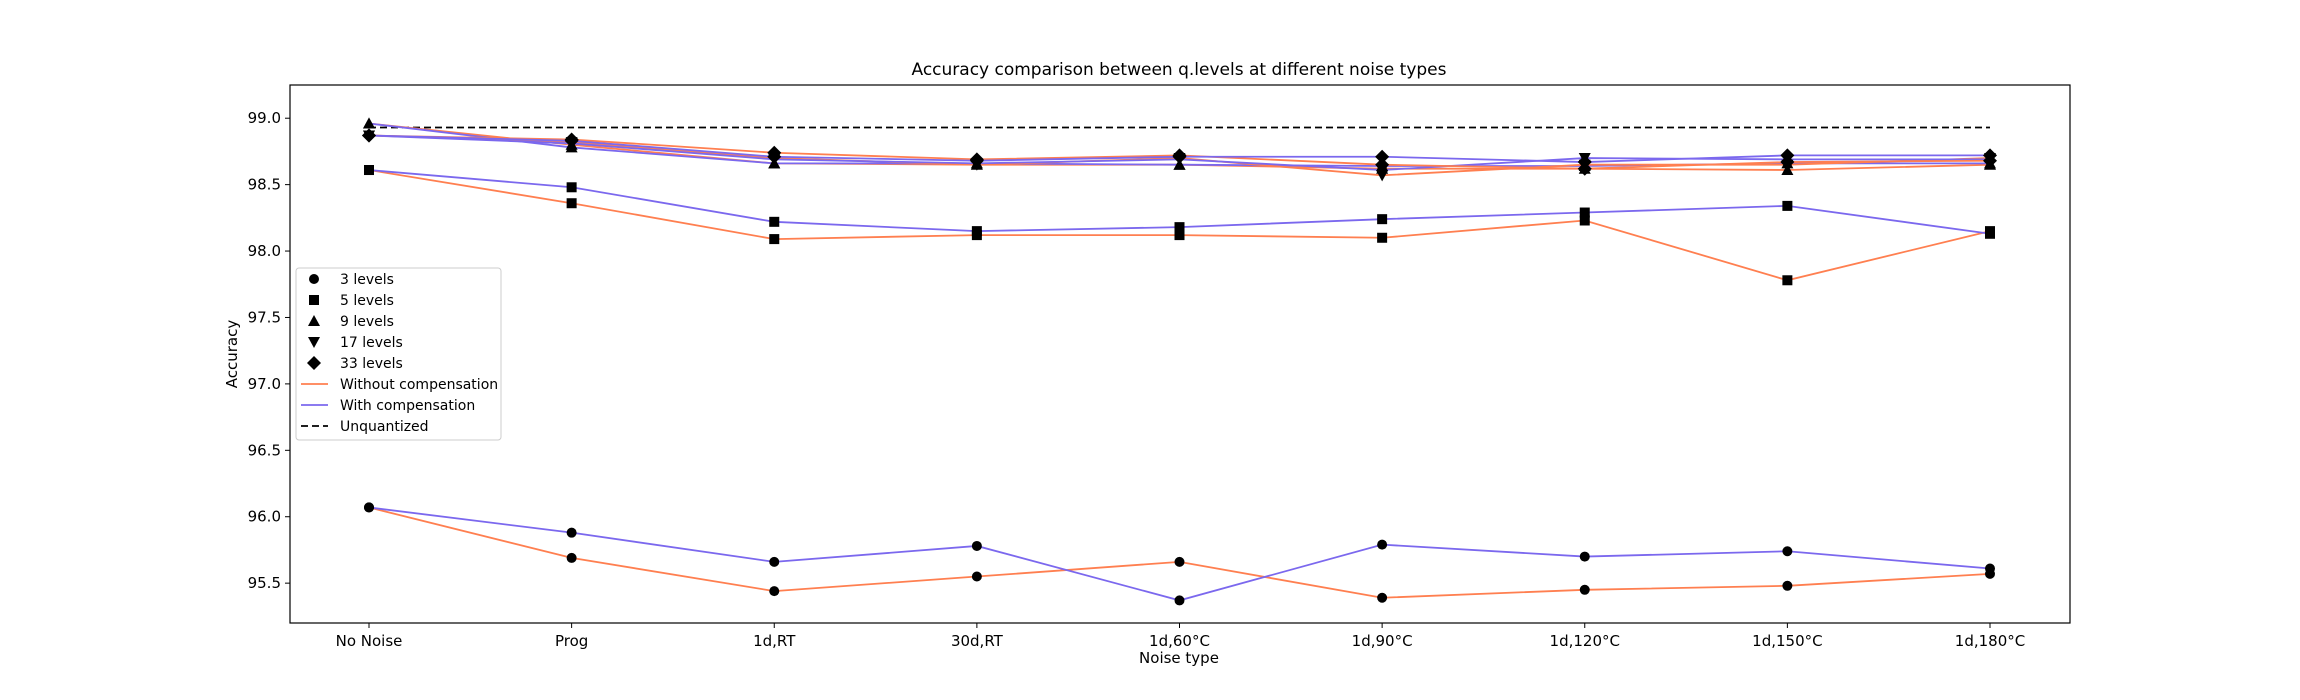  What do you see at coordinates (1179, 658) in the screenshot?
I see `x-axis-label: Noise type` at bounding box center [1179, 658].